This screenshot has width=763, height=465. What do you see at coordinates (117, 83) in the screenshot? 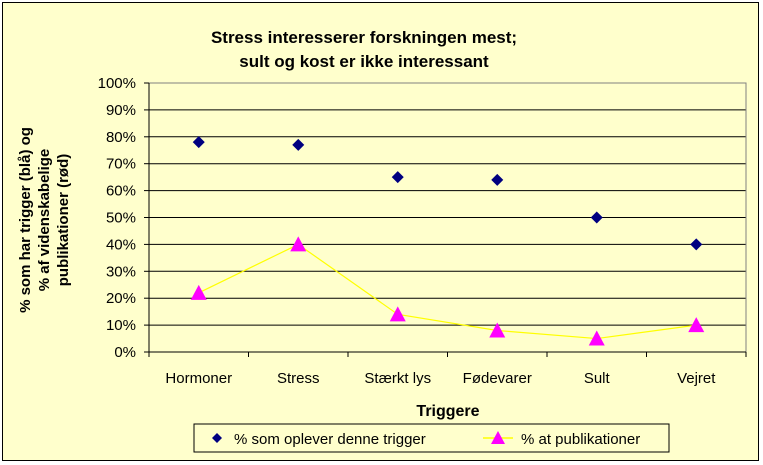
I see `y-tick-label: 100%` at bounding box center [117, 83].